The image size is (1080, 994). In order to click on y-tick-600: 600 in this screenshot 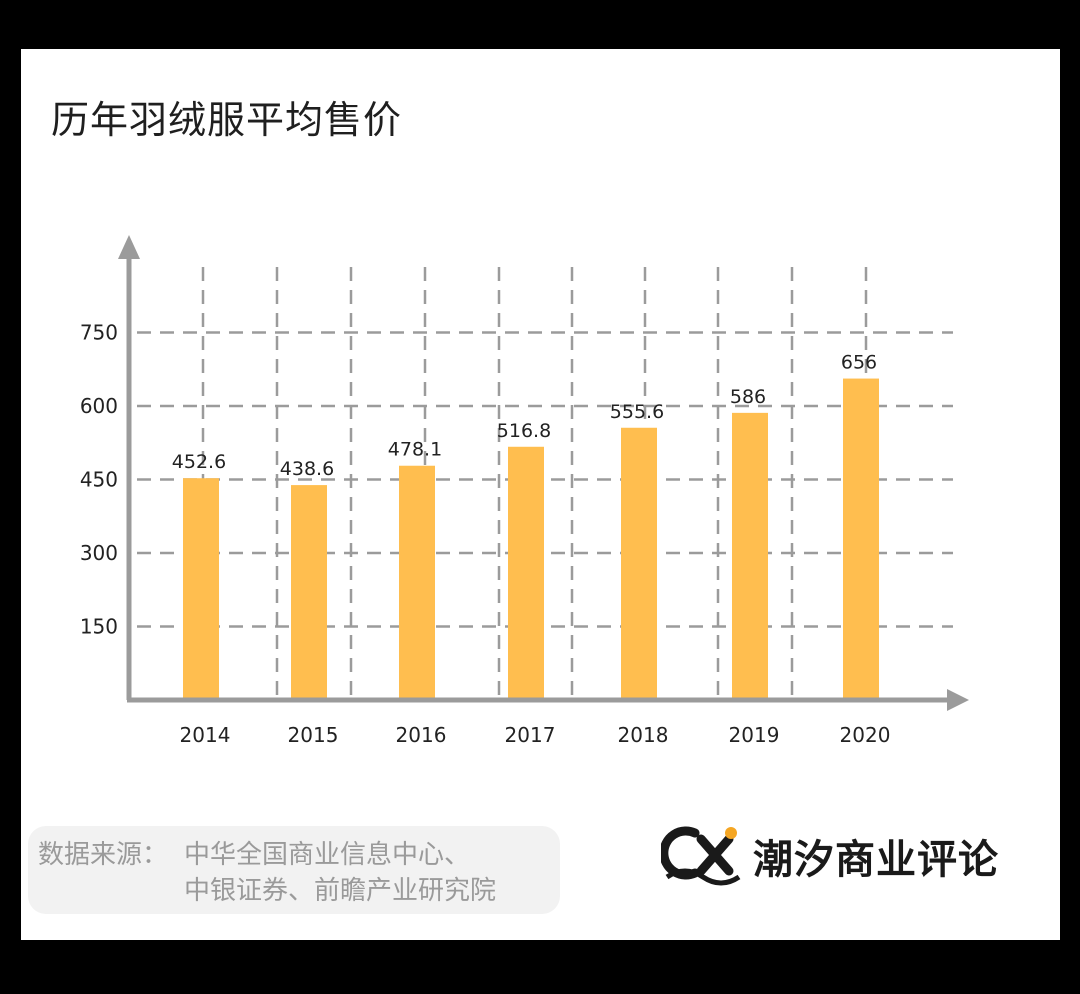, I will do `click(99, 406)`.